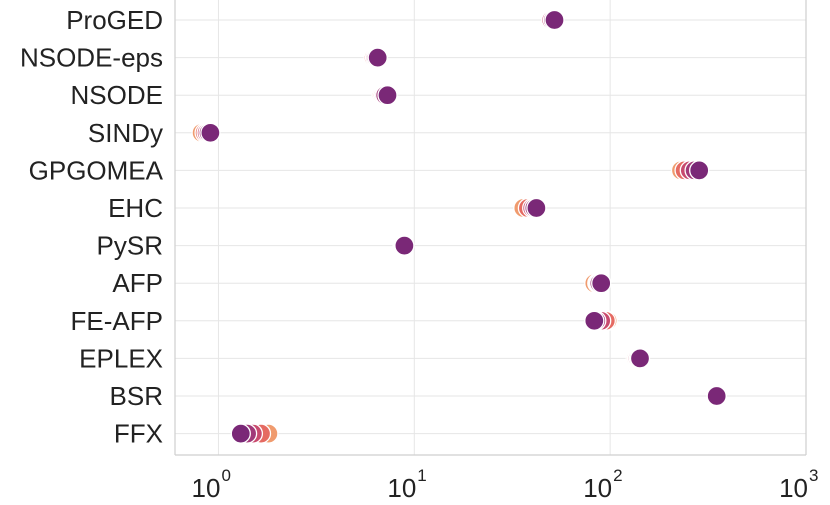  What do you see at coordinates (421, 475) in the screenshot?
I see `x-tick-exponent: 1` at bounding box center [421, 475].